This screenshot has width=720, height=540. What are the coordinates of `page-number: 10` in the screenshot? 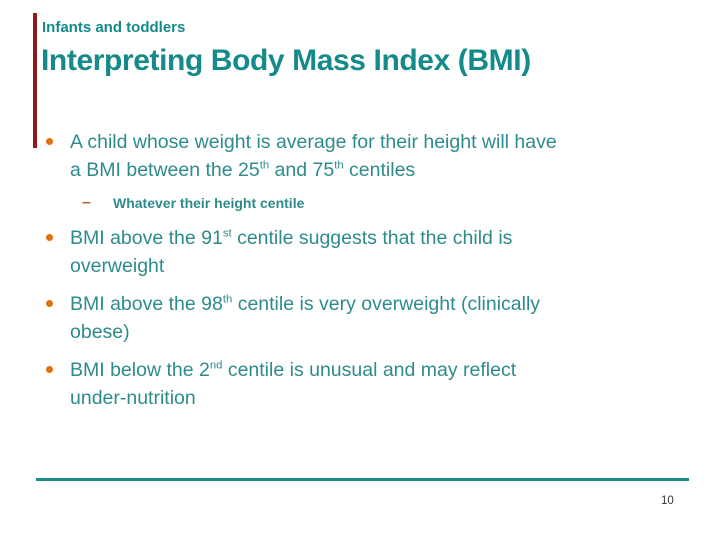 It's located at (667, 501).